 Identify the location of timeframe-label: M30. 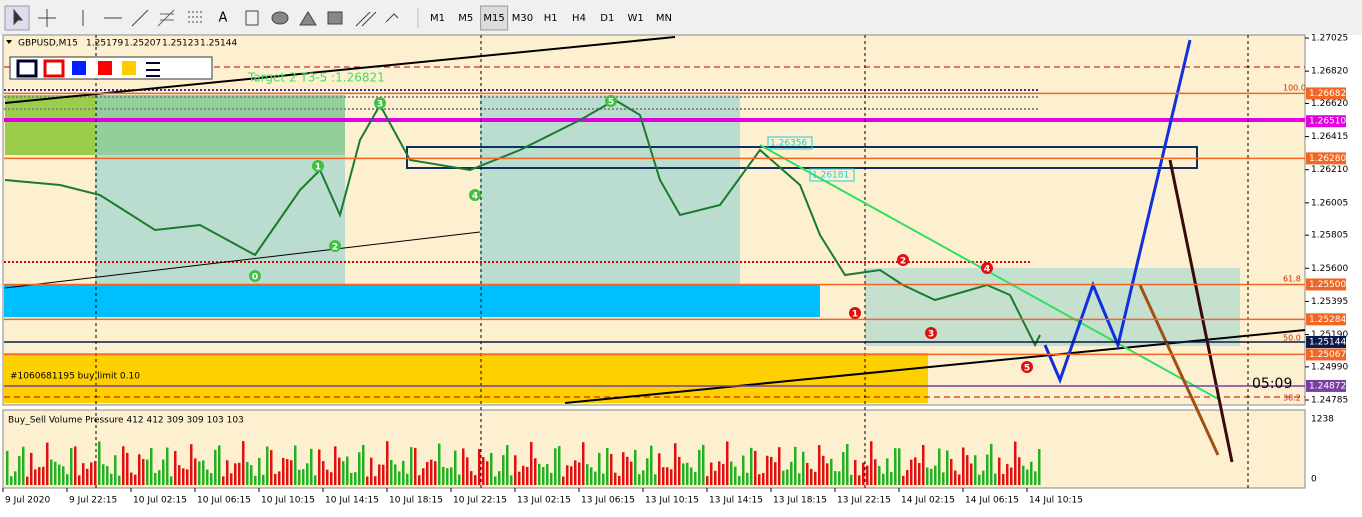
(522, 18).